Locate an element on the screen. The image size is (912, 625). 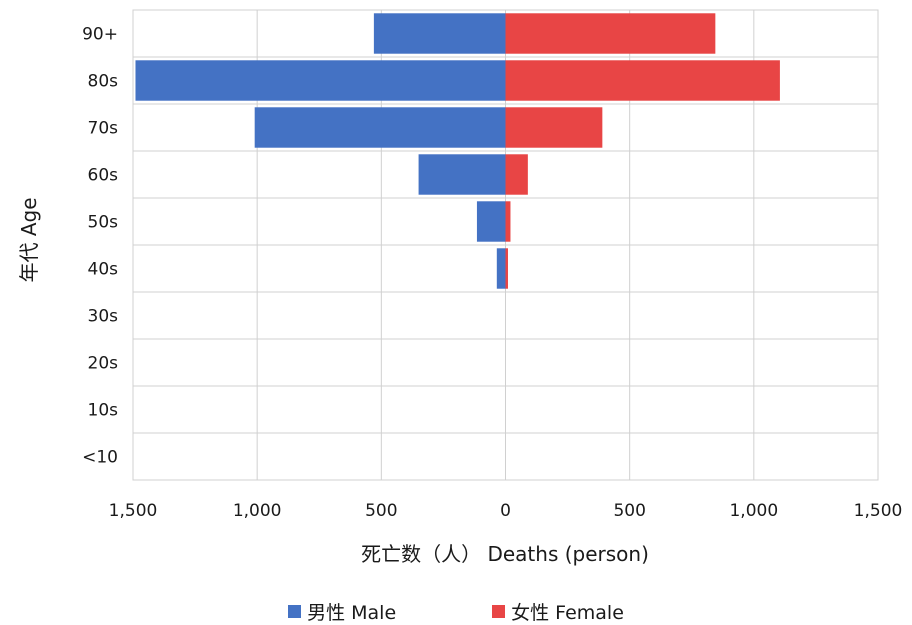
bar-male-40s is located at coordinates (501, 268).